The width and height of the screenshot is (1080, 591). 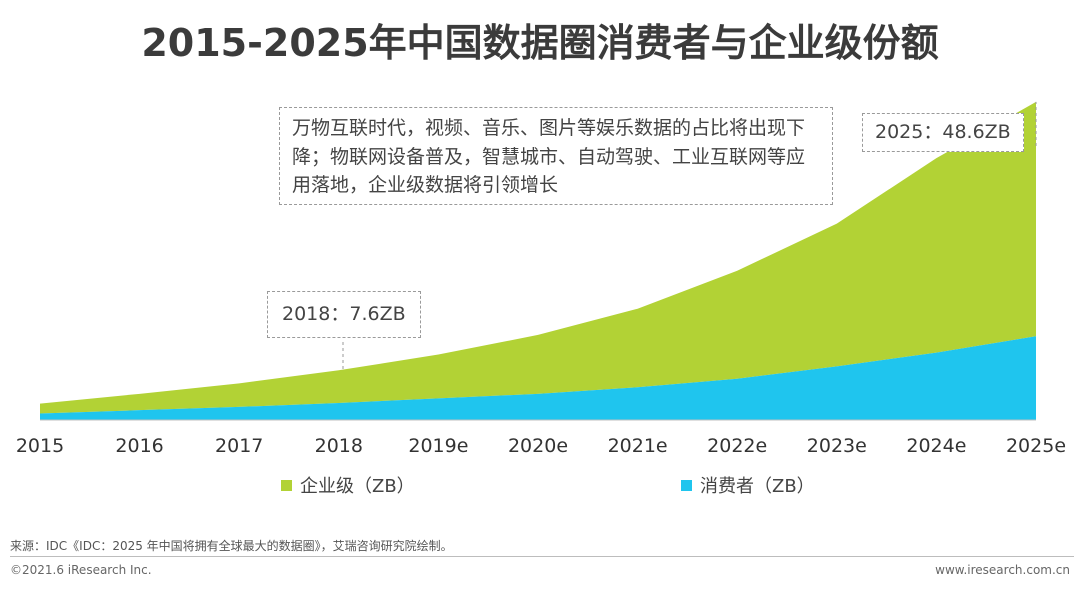 What do you see at coordinates (81, 570) in the screenshot?
I see `footer-copyright: ©2021.6 iResearch Inc.` at bounding box center [81, 570].